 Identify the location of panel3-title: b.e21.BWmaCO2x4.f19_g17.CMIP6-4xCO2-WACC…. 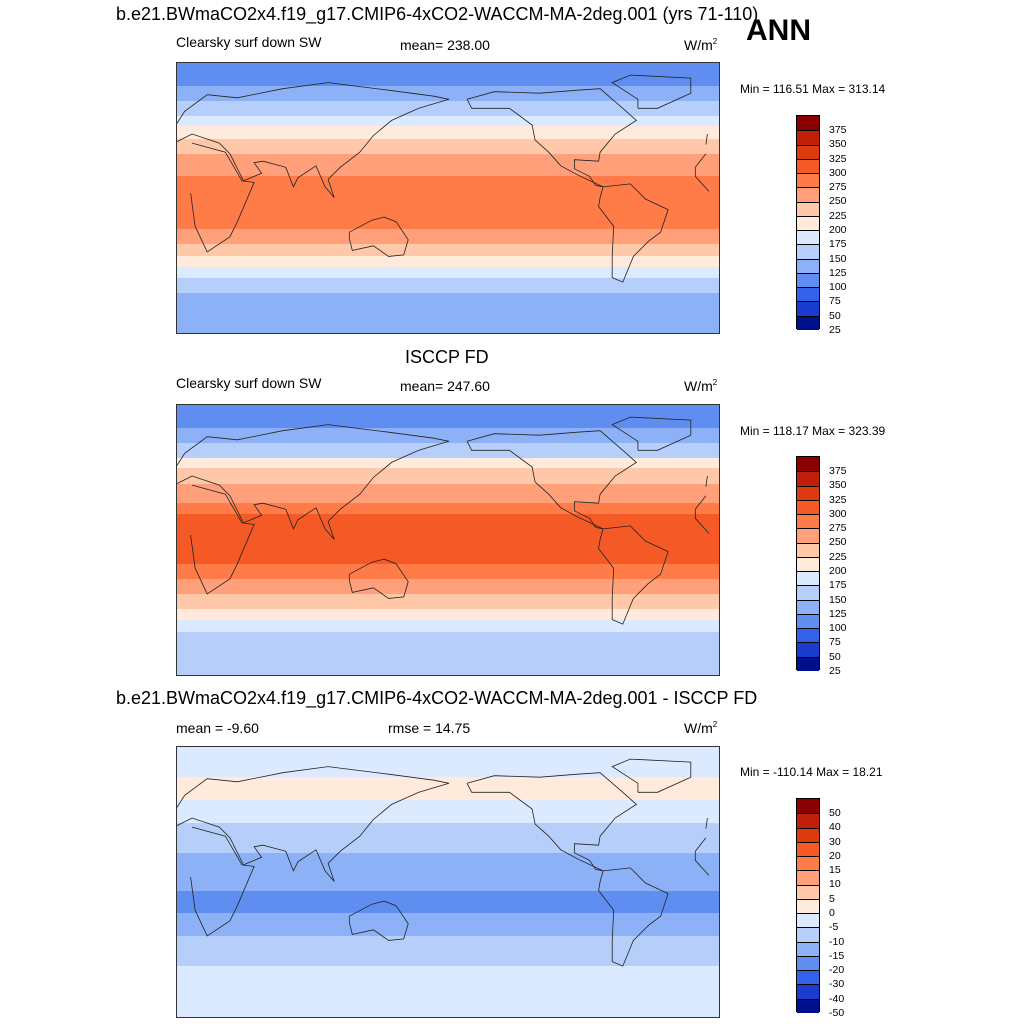
(437, 698).